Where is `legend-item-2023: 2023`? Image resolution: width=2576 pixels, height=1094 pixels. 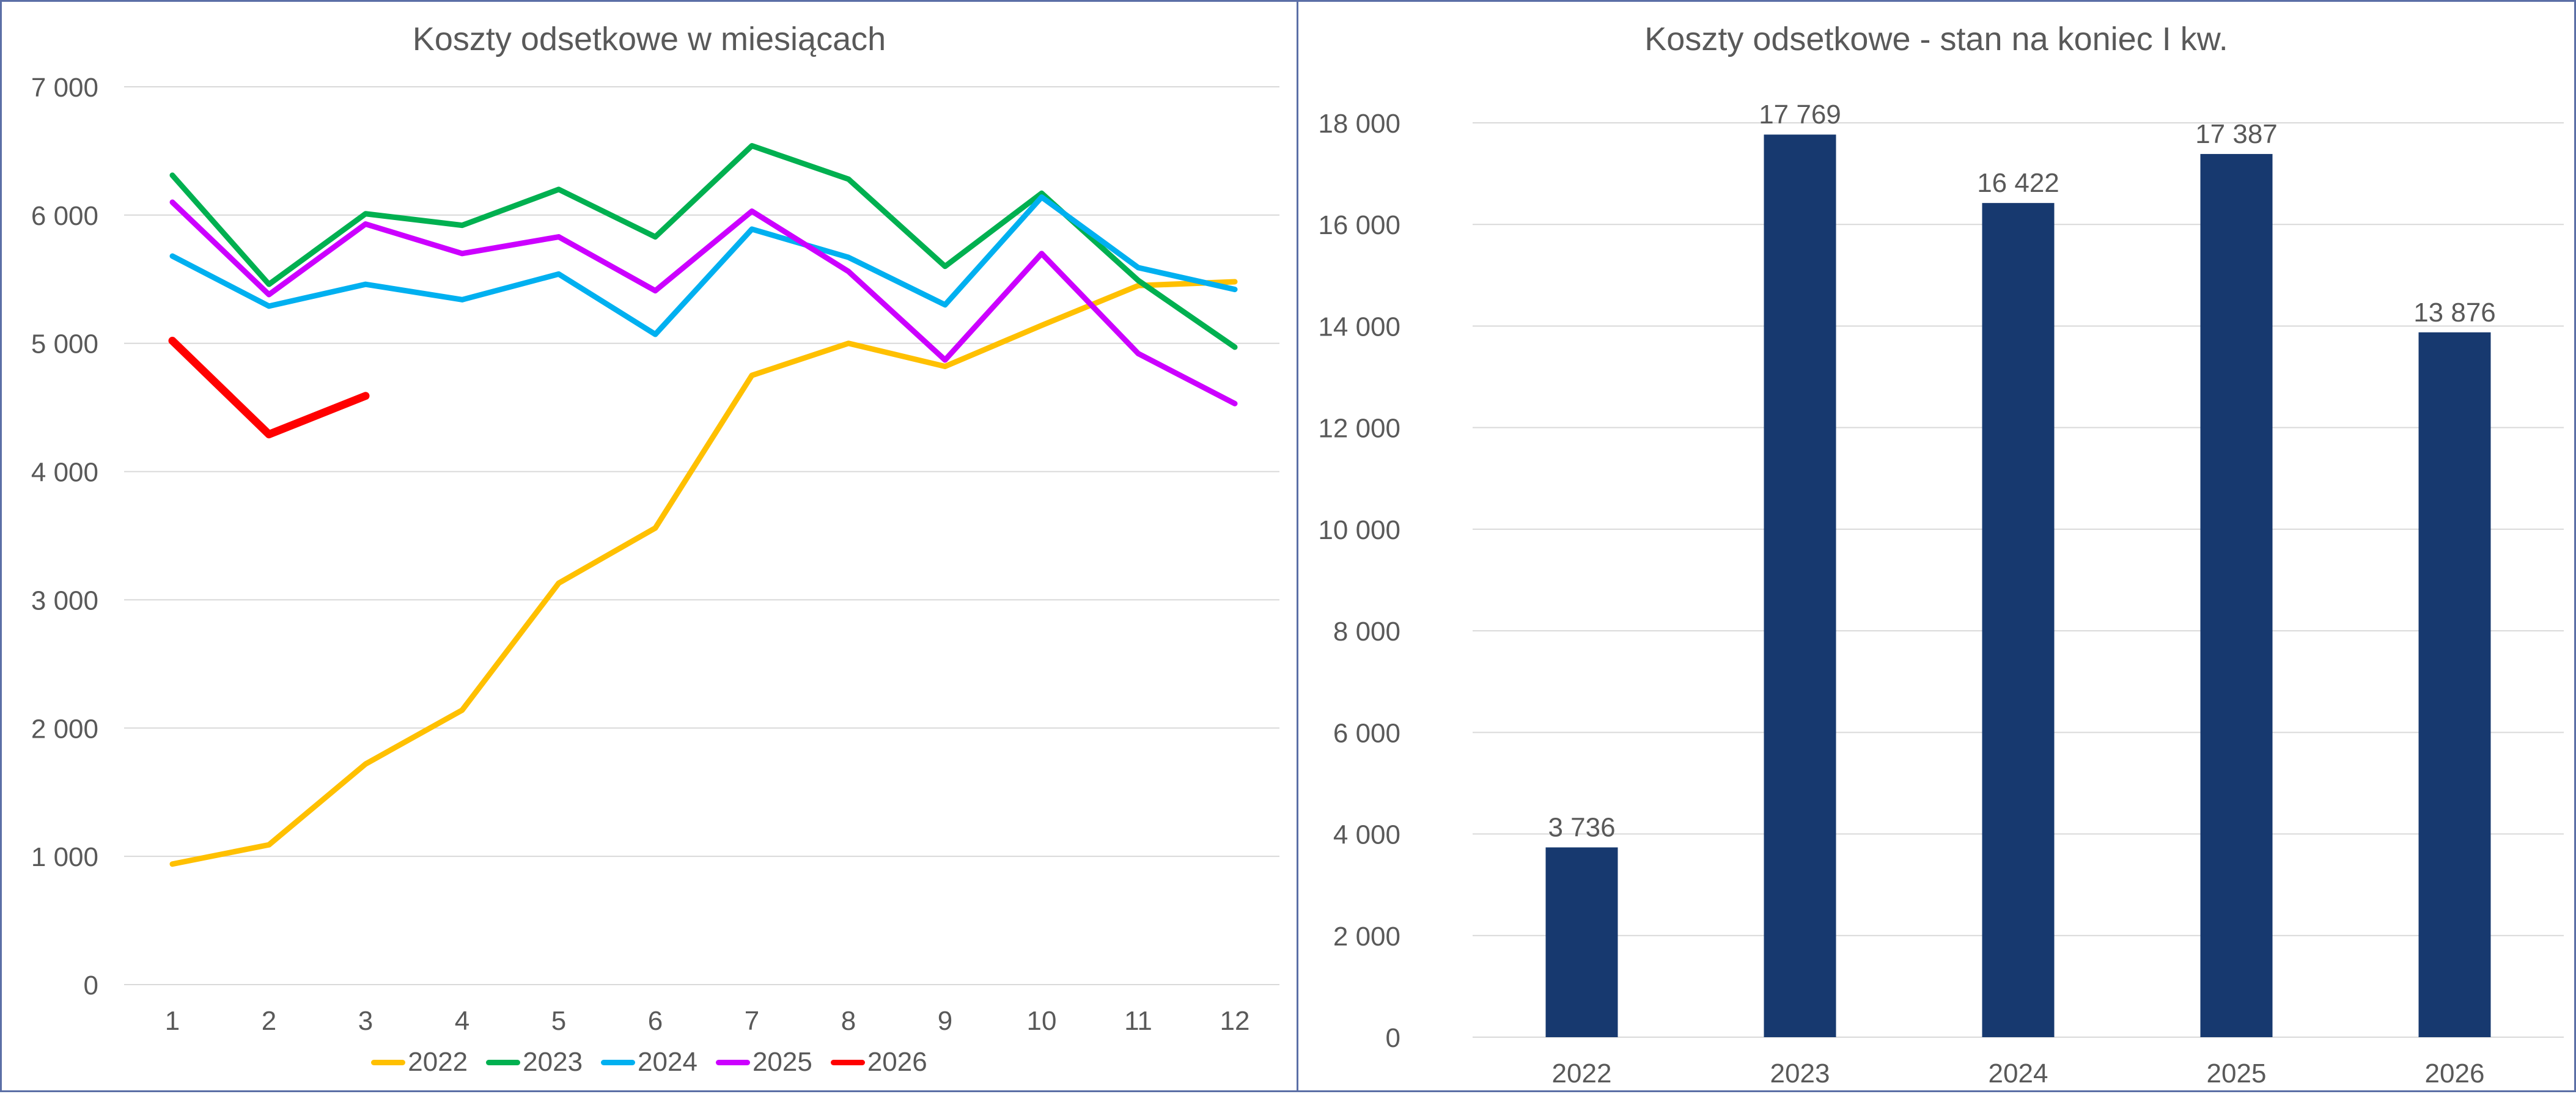
legend-item-2023: 2023 is located at coordinates (534, 1062).